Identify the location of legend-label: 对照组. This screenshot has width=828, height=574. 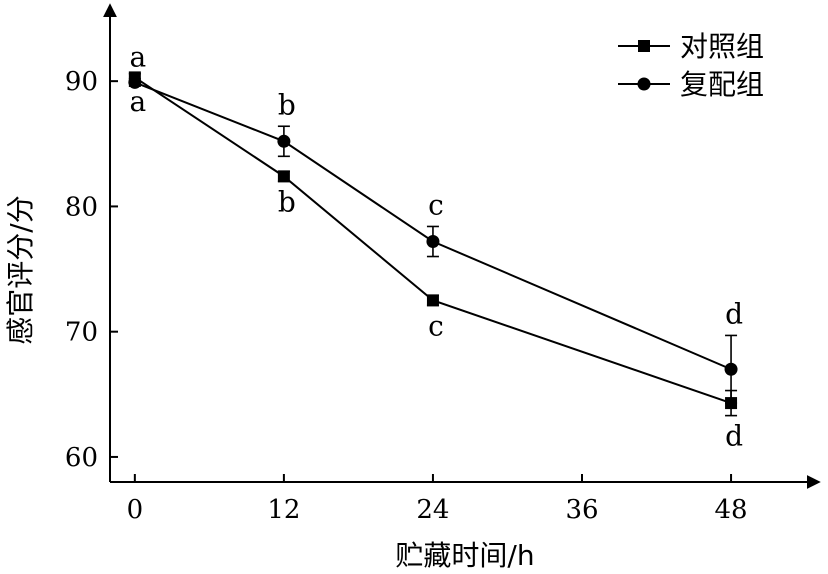
(722, 46).